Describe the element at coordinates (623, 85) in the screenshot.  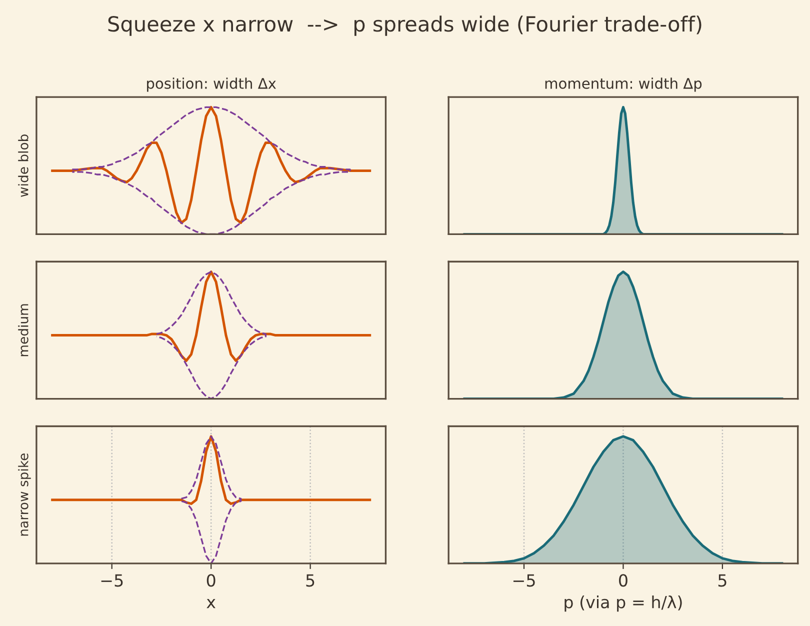
I see `chart-title: momentum: width Δp` at that location.